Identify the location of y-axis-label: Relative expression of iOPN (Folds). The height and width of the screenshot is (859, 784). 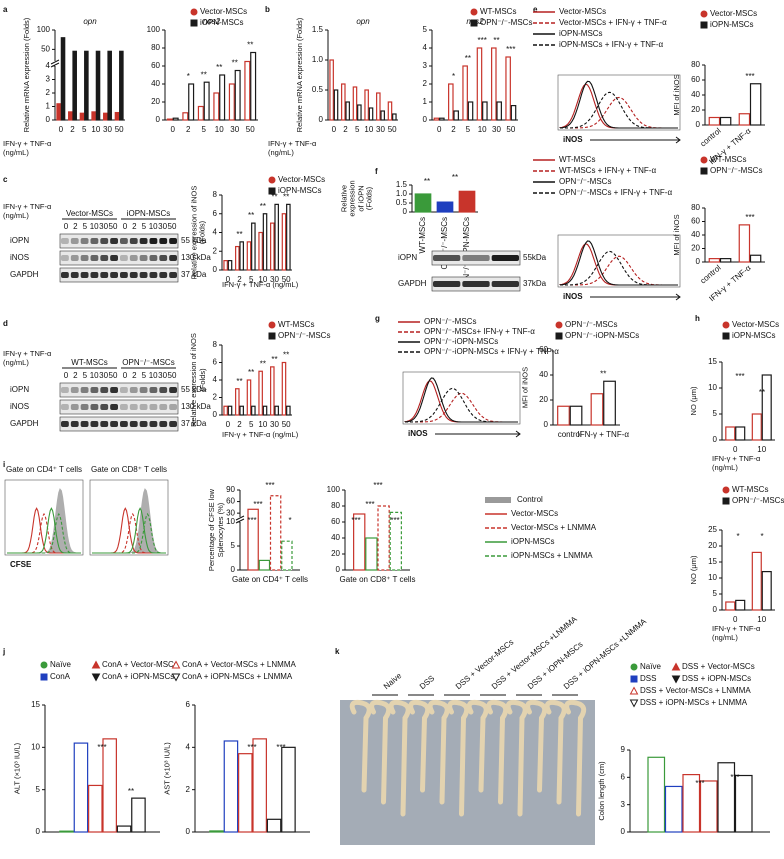
(357, 198).